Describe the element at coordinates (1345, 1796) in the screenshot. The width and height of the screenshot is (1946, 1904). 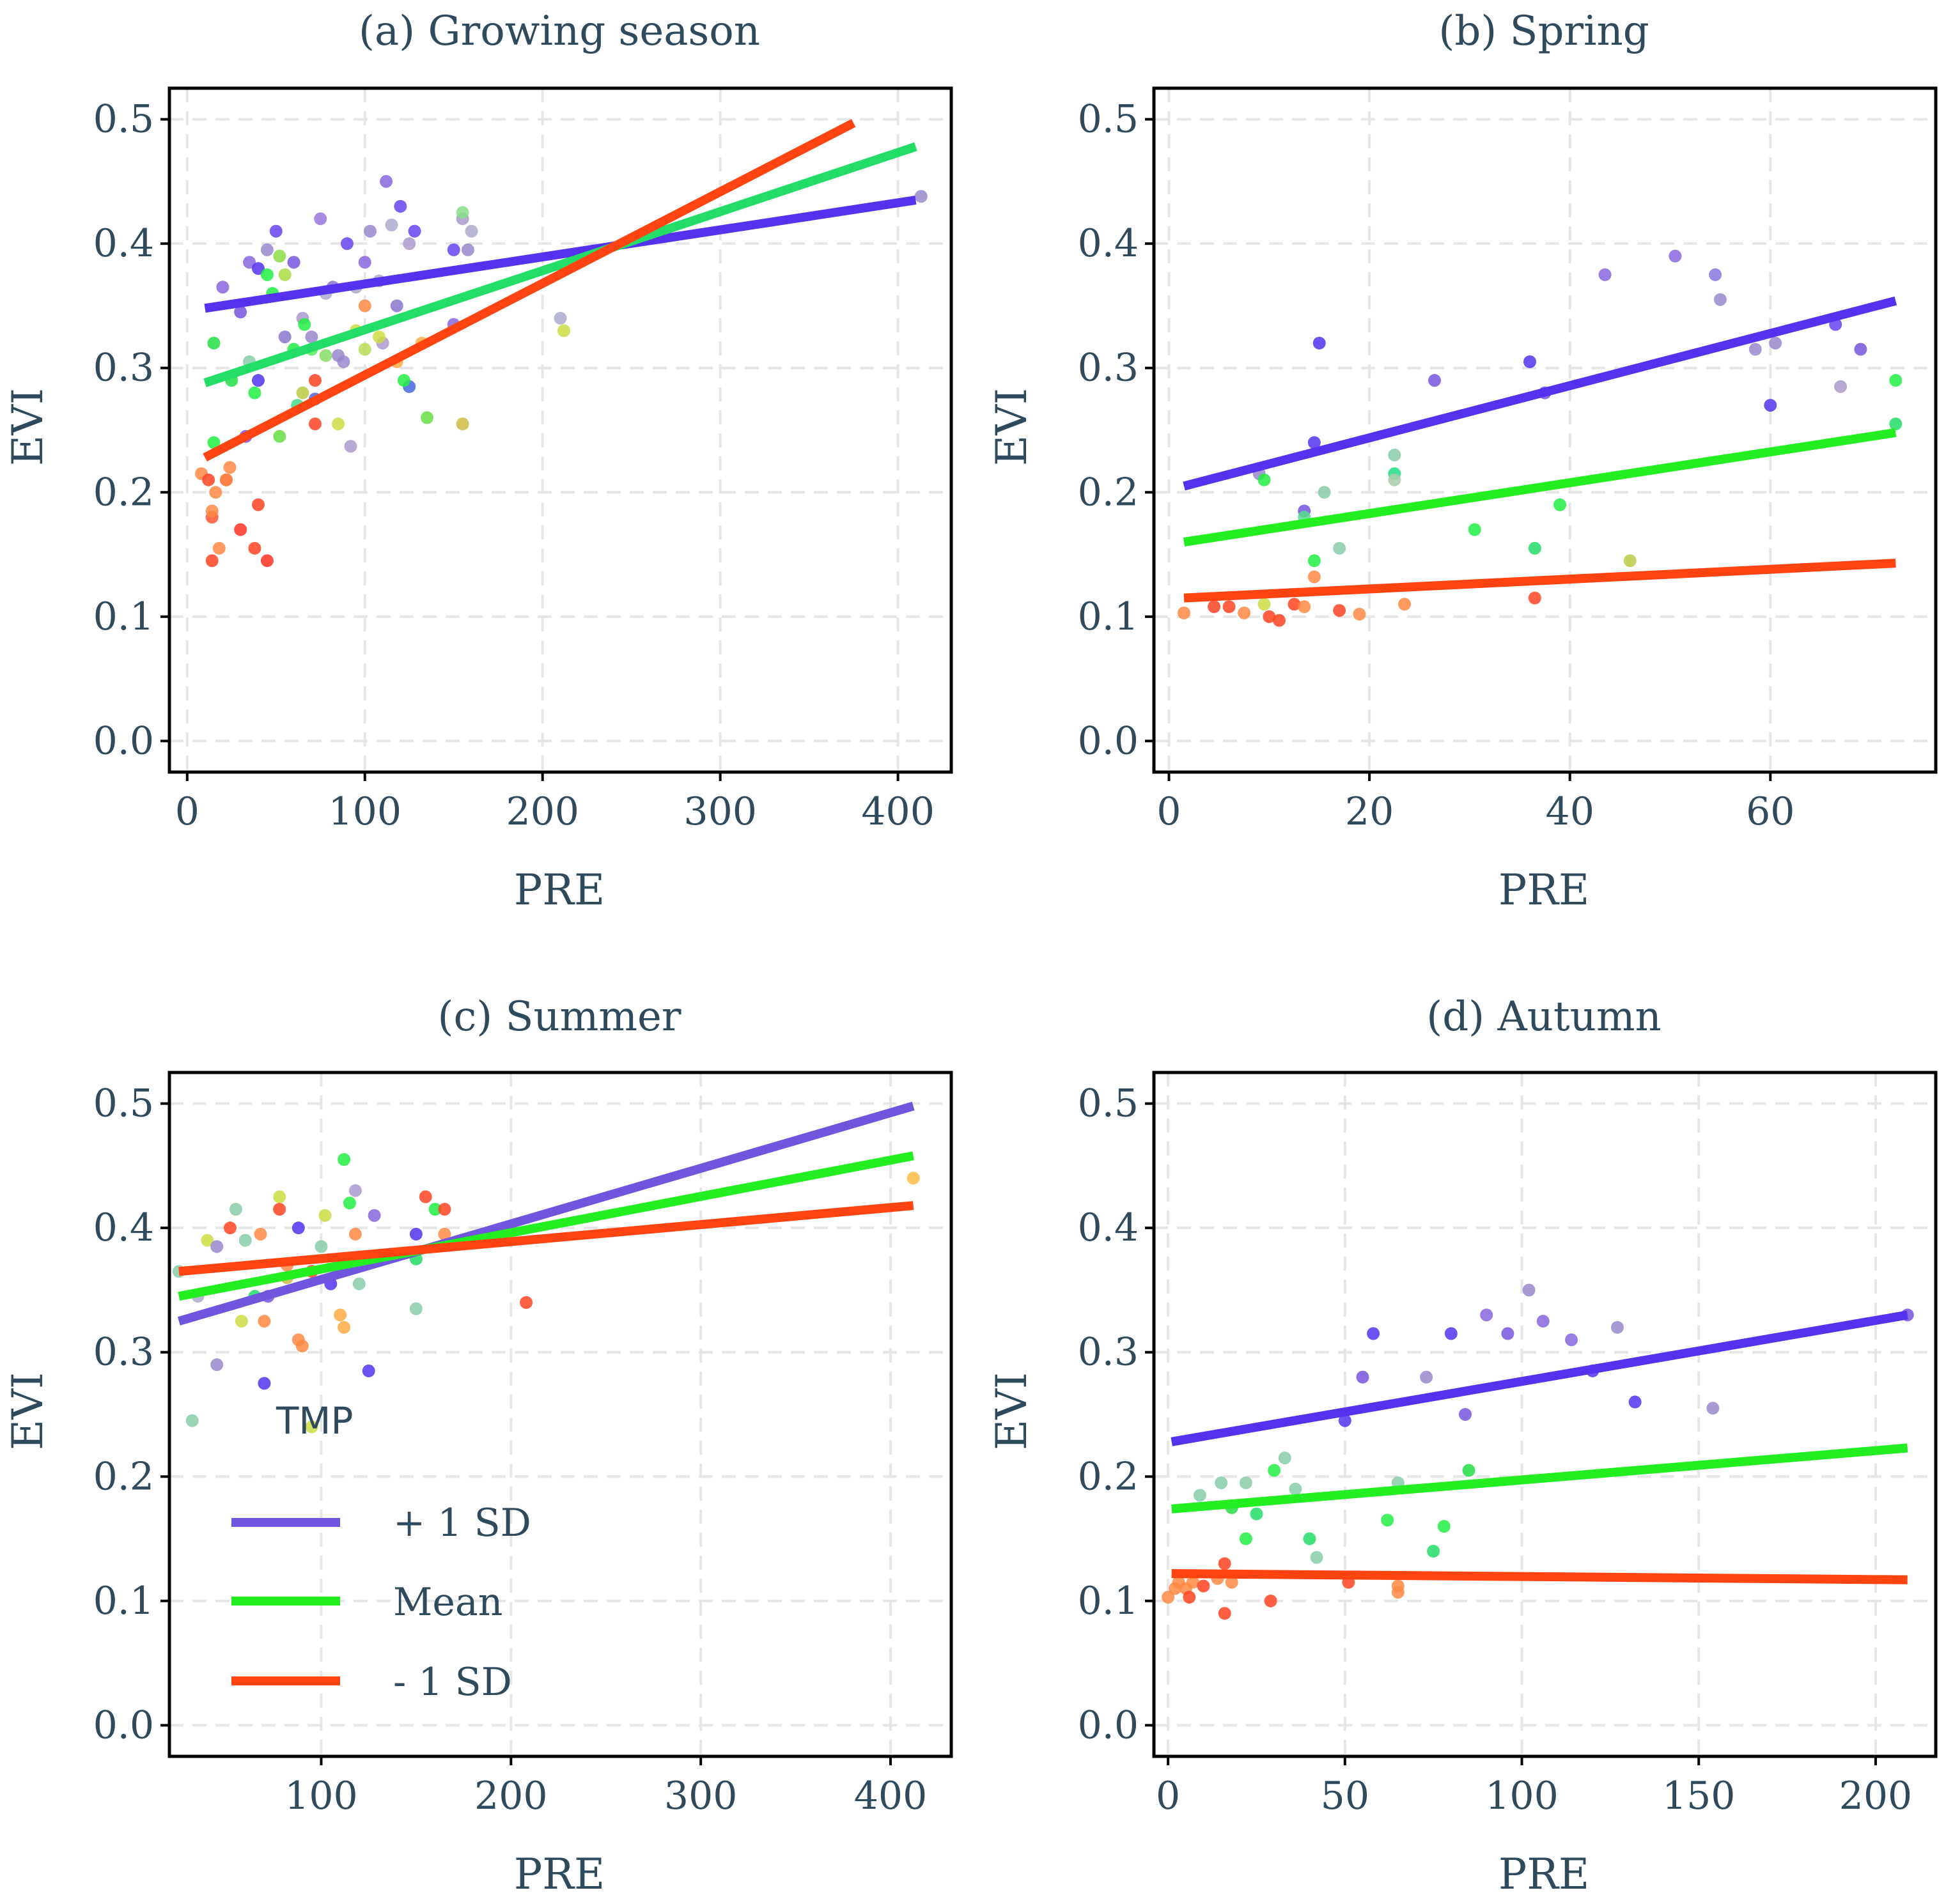
I see `x-tick-label: 50` at that location.